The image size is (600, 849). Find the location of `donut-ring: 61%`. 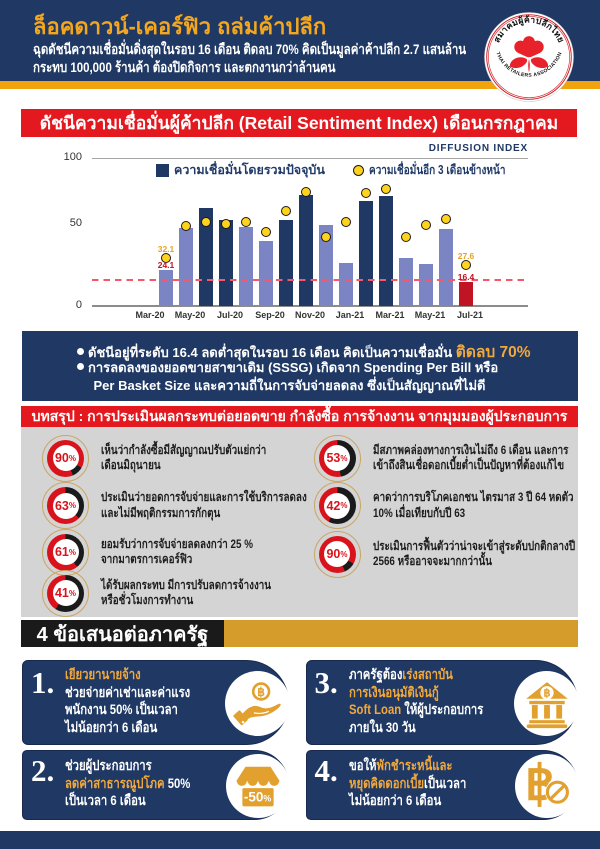

donut-ring: 61% is located at coordinates (65, 552).